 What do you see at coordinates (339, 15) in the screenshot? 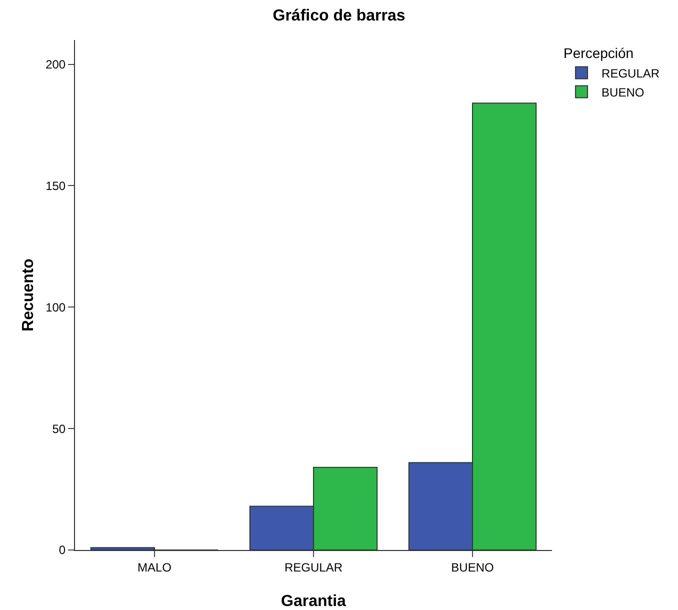
I see `chart-title: Gráfico de barras` at bounding box center [339, 15].